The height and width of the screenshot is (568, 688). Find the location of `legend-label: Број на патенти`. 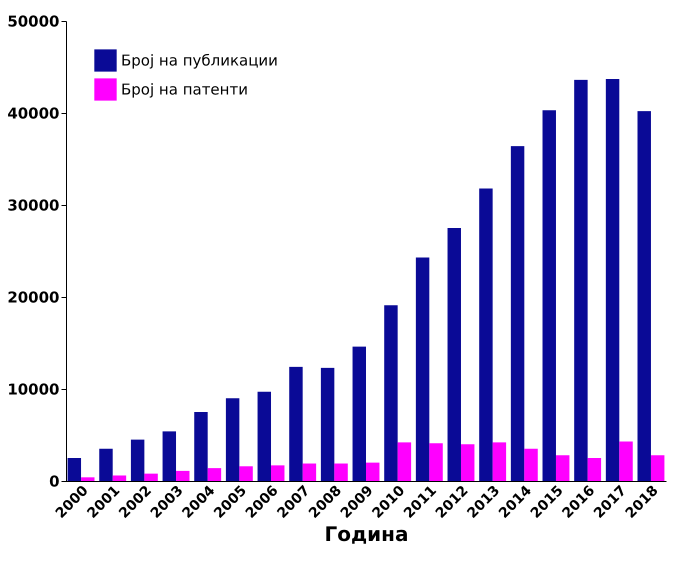

legend-label: Број на патенти is located at coordinates (184, 89).